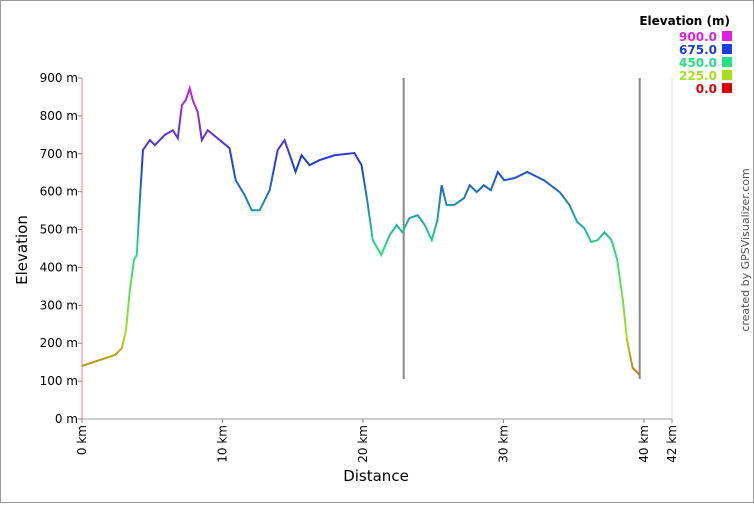 The image size is (754, 507). Describe the element at coordinates (698, 37) in the screenshot. I see `legend-label: 900.0` at that location.